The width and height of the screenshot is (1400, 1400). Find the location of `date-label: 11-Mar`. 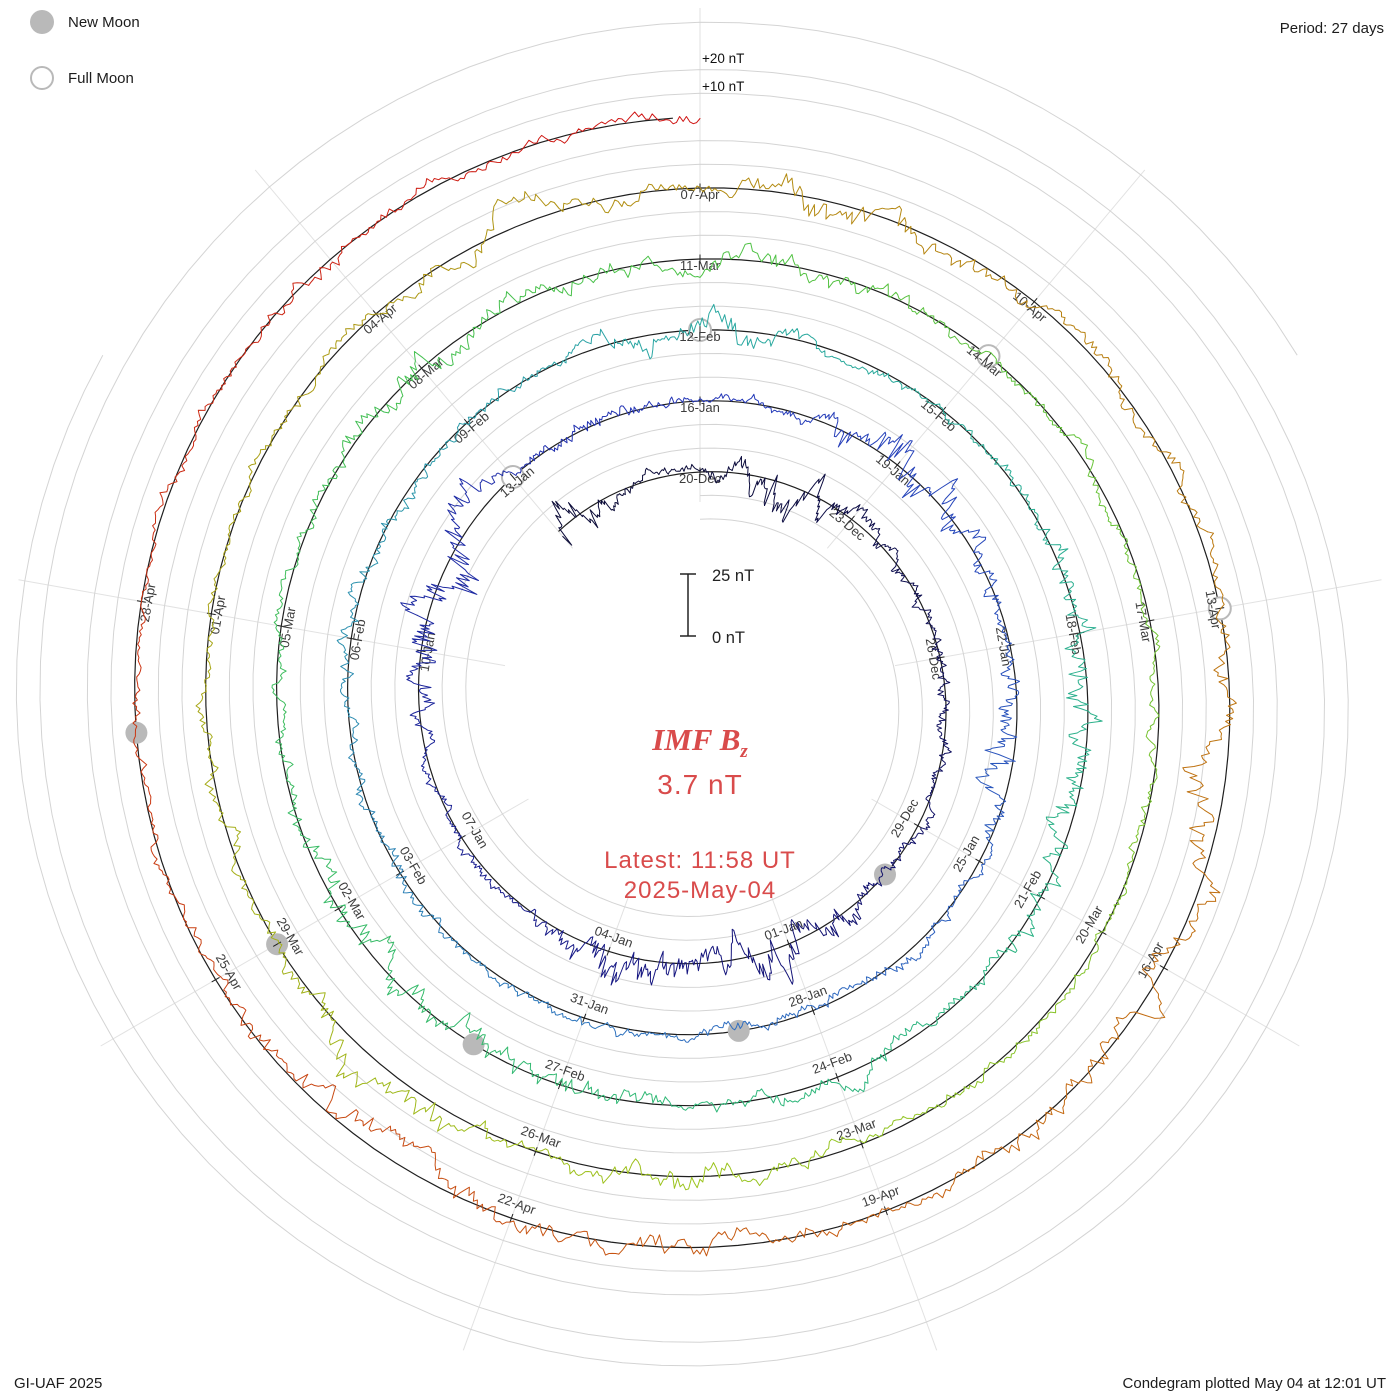

date-label: 11-Mar is located at coordinates (700, 265).